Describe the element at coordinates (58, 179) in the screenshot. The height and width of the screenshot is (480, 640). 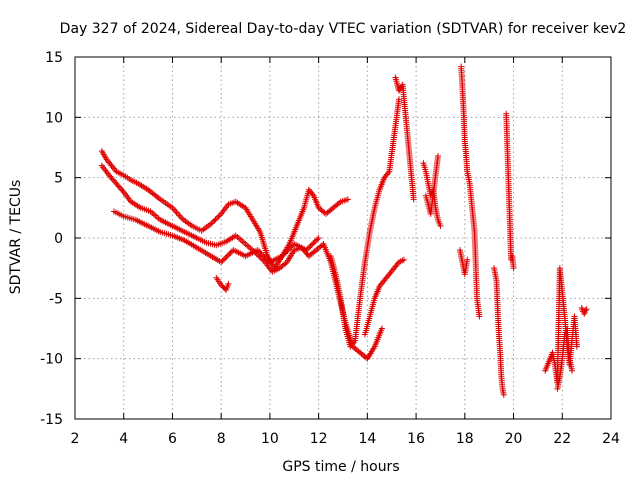
I see `y-tick-label: 5` at that location.